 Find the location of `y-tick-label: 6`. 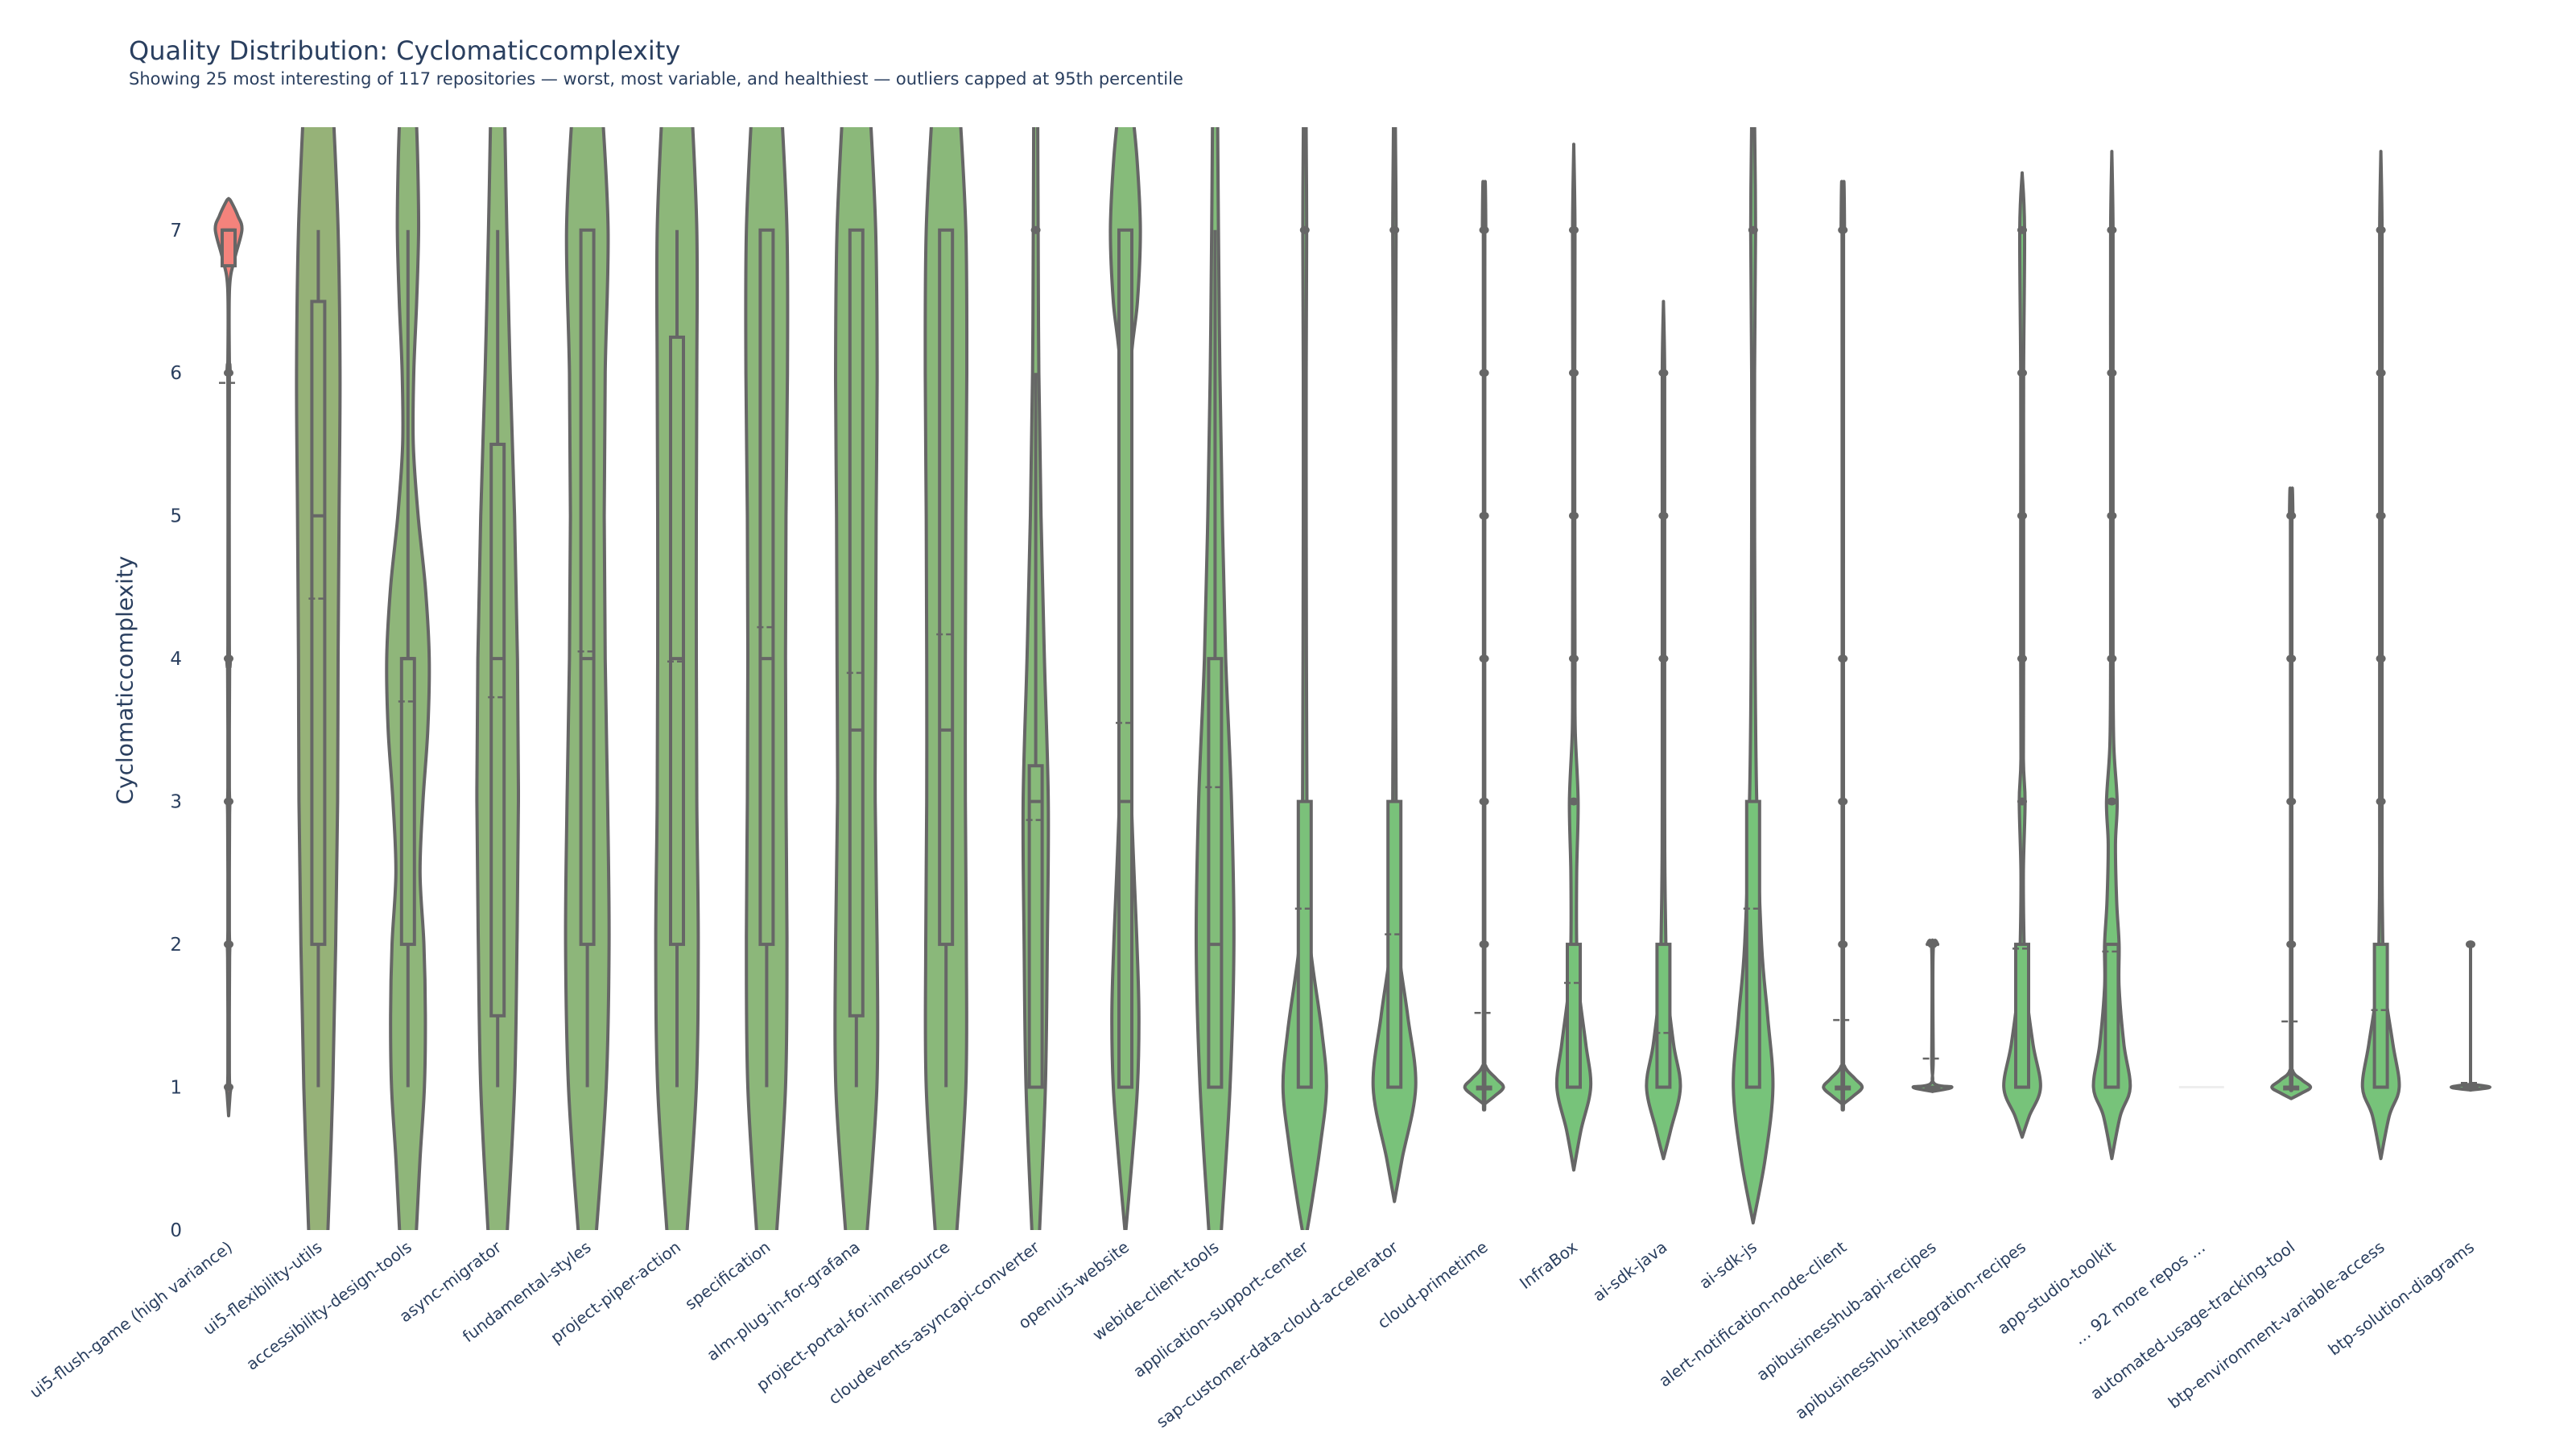

y-tick-label: 6 is located at coordinates (176, 373).